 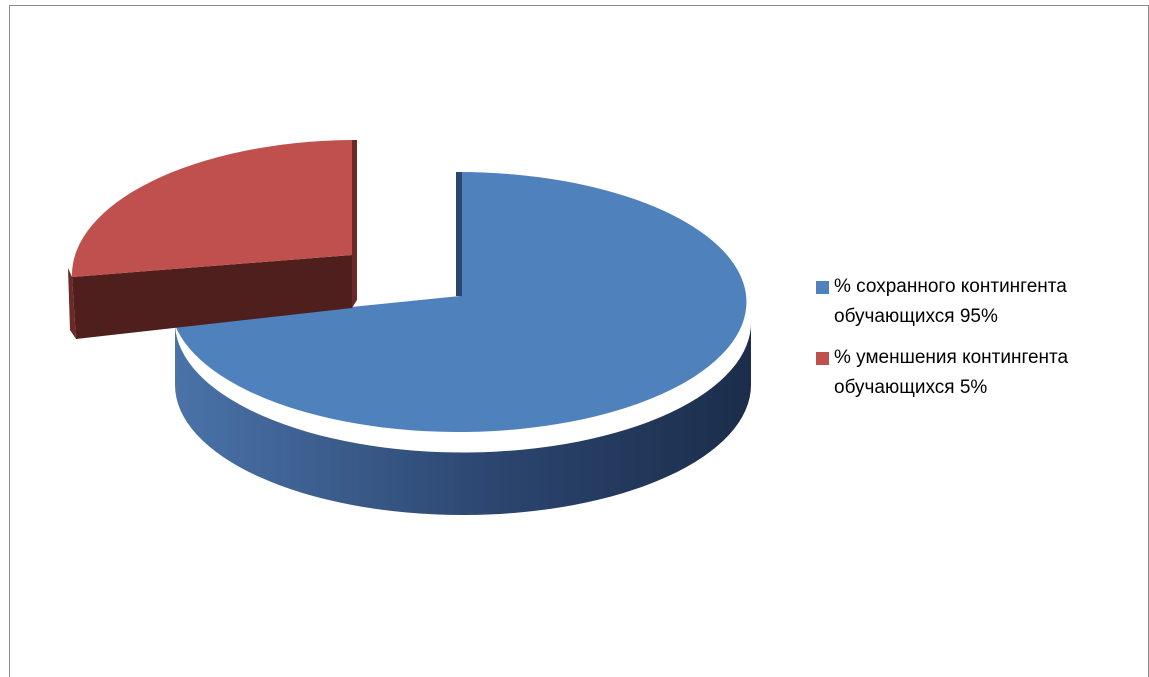 I want to click on legend-swatch-red, so click(x=822, y=358).